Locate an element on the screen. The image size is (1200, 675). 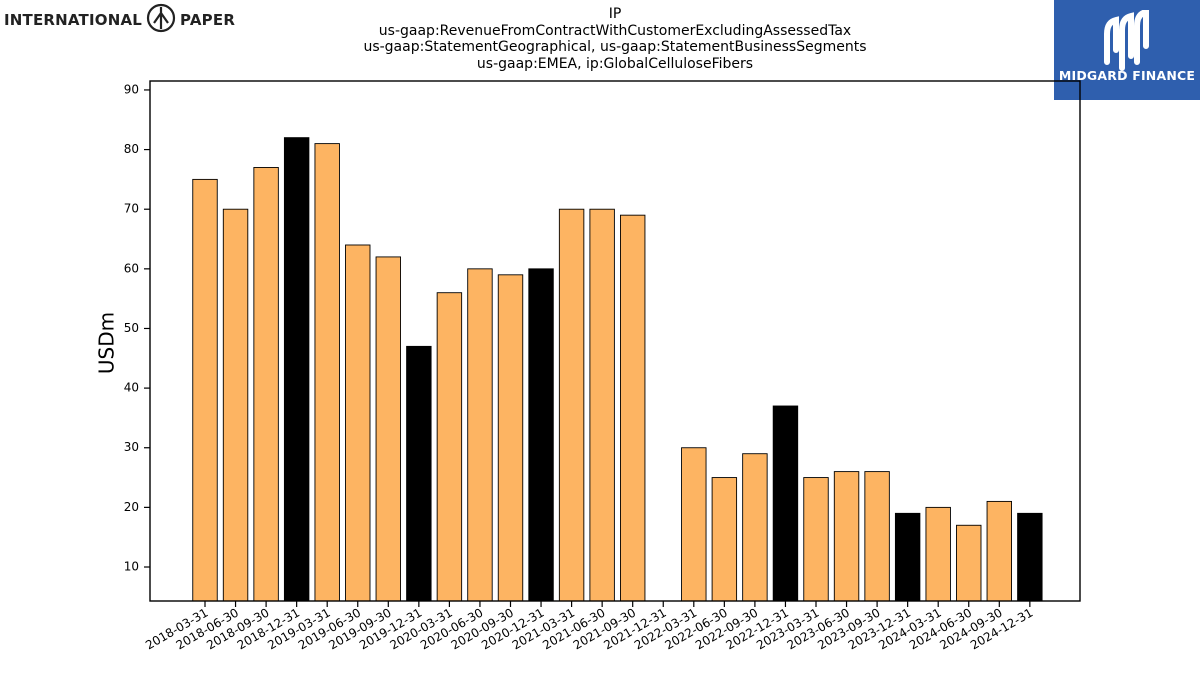
ip-tree-icon is located at coordinates (161, 20).